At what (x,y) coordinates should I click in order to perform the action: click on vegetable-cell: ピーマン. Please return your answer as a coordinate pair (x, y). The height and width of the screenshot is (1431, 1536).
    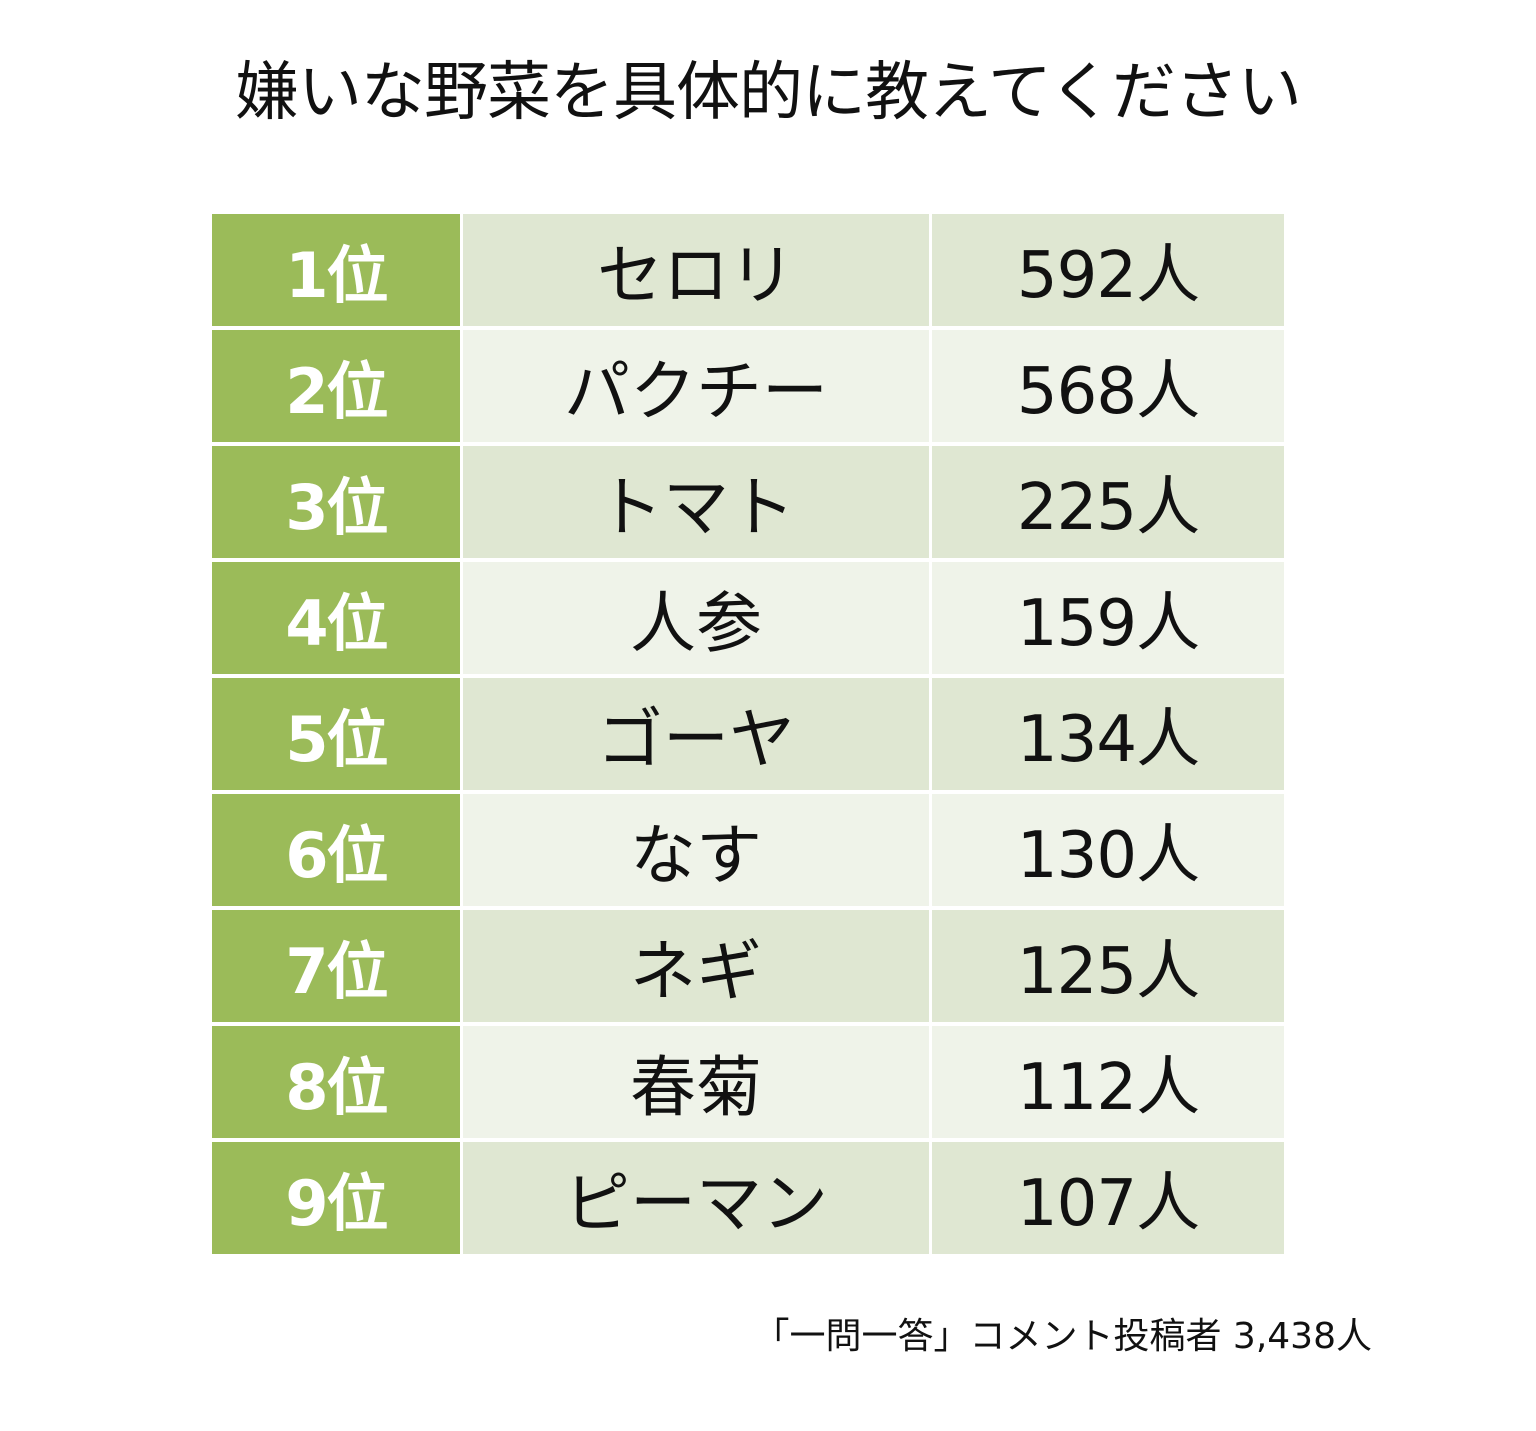
    Looking at the image, I should click on (696, 1198).